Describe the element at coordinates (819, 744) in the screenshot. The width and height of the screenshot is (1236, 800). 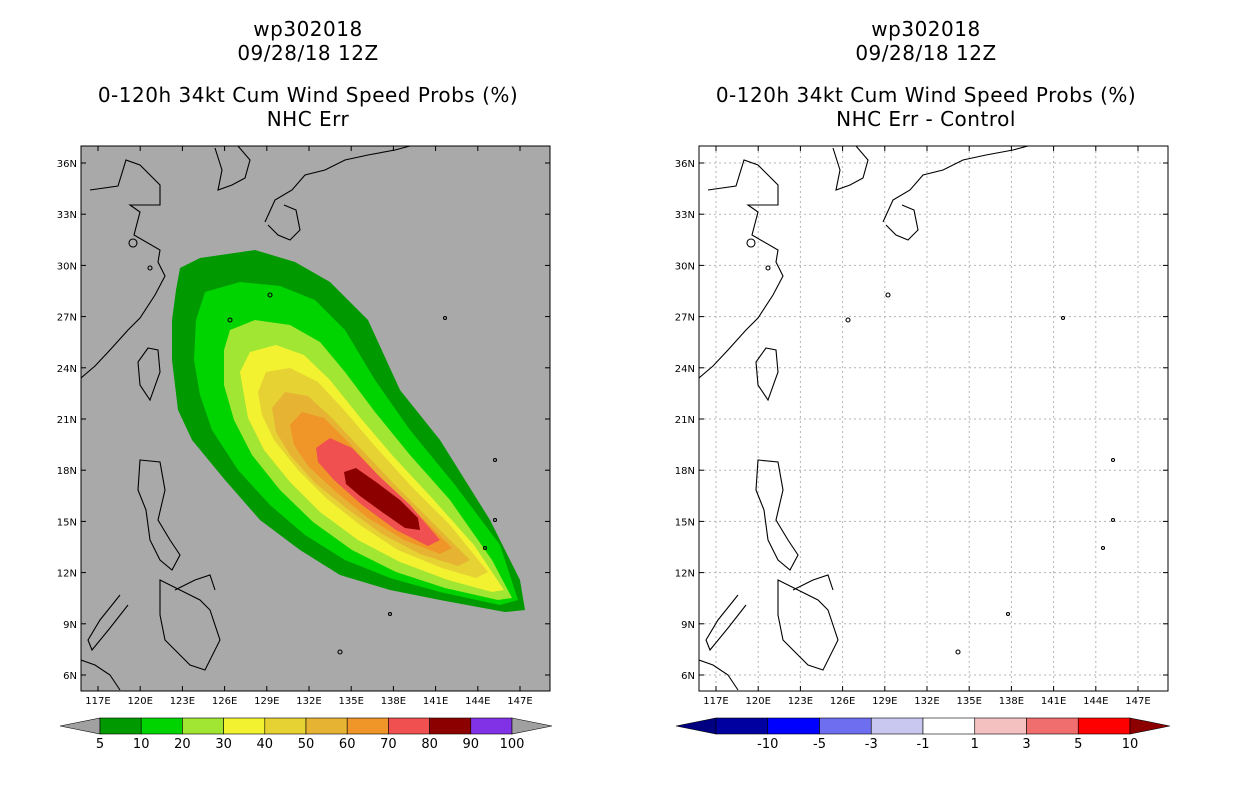
I see `colorbar-label: -5` at that location.